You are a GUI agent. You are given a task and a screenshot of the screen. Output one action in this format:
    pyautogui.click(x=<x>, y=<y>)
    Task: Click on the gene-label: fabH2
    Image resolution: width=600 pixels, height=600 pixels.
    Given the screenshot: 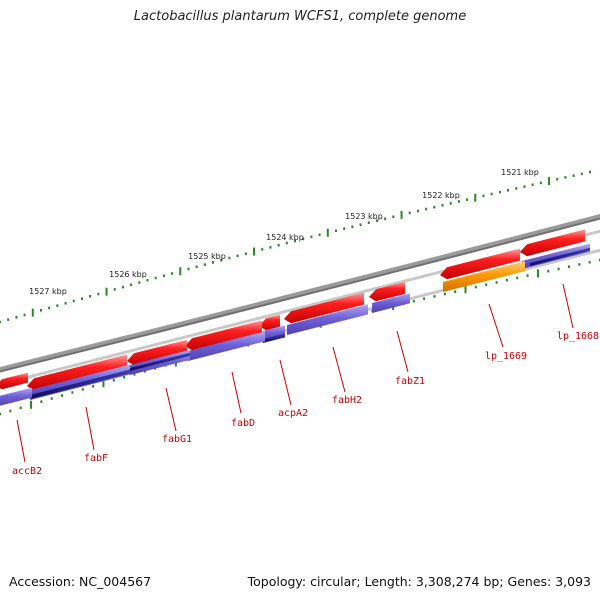 What is the action you would take?
    pyautogui.click(x=347, y=400)
    